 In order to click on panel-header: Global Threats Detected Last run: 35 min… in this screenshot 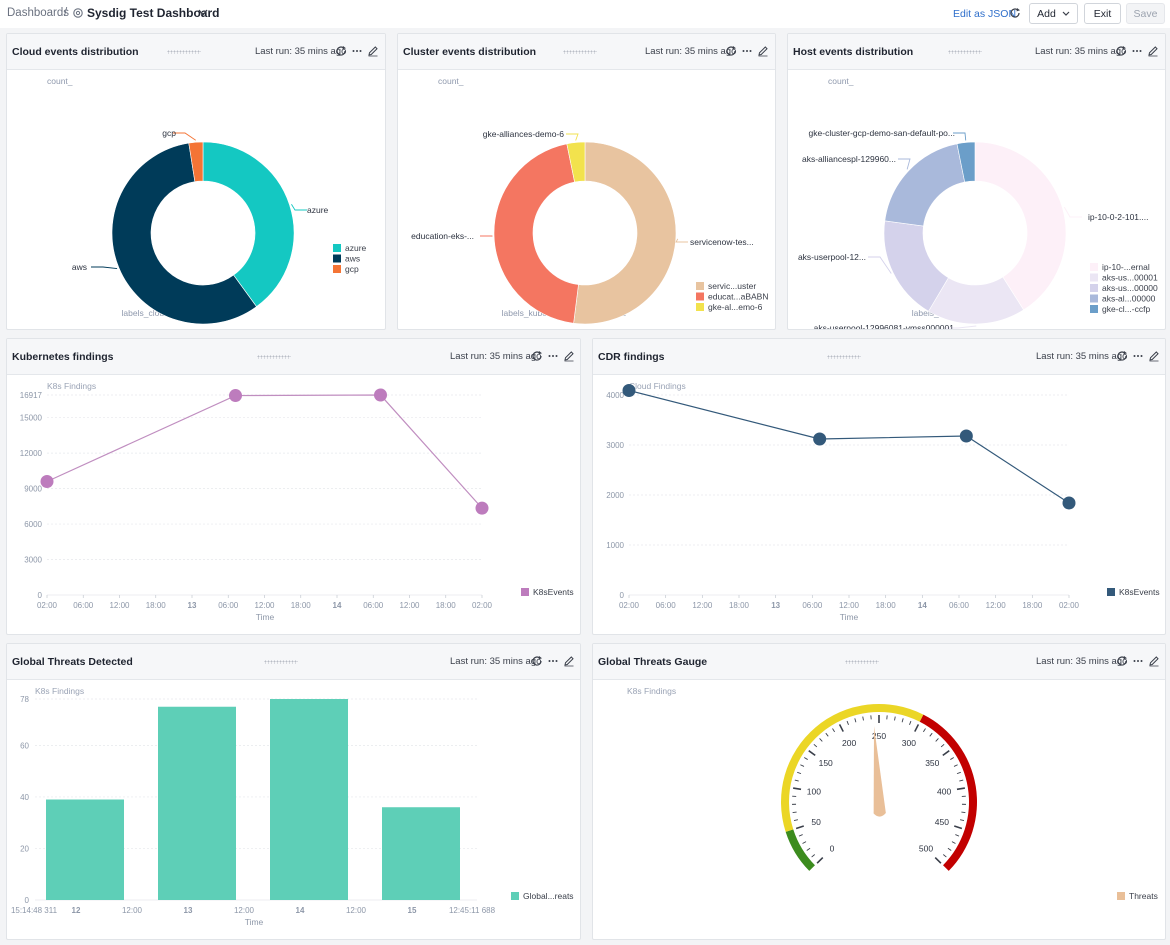, I will do `click(293, 662)`.